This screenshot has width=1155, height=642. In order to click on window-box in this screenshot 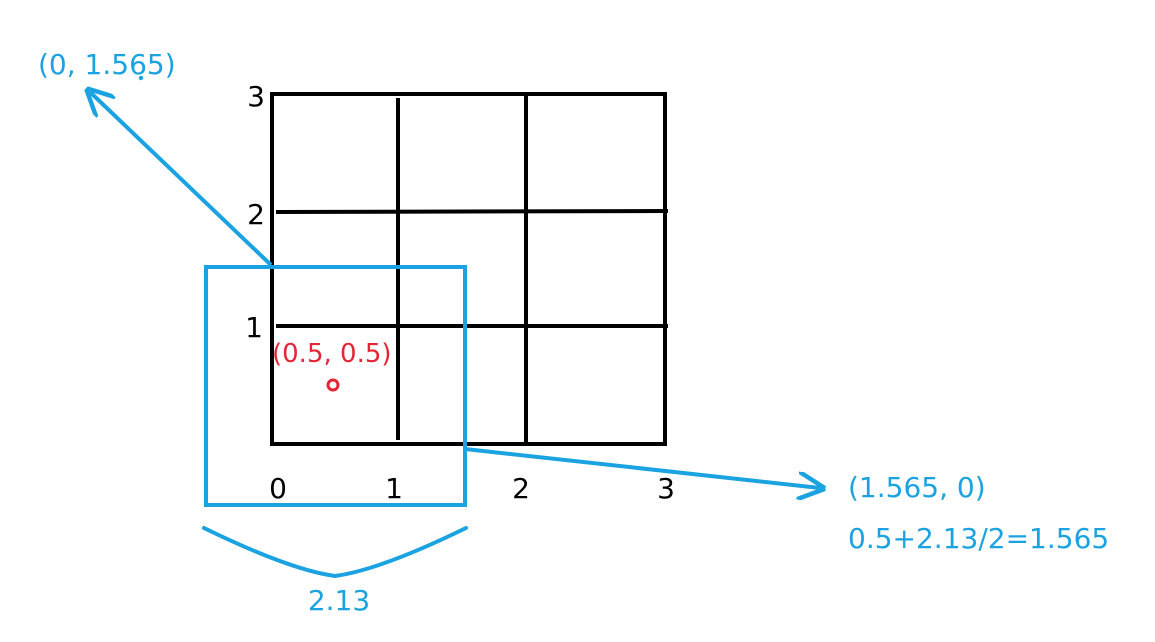, I will do `click(335, 386)`.